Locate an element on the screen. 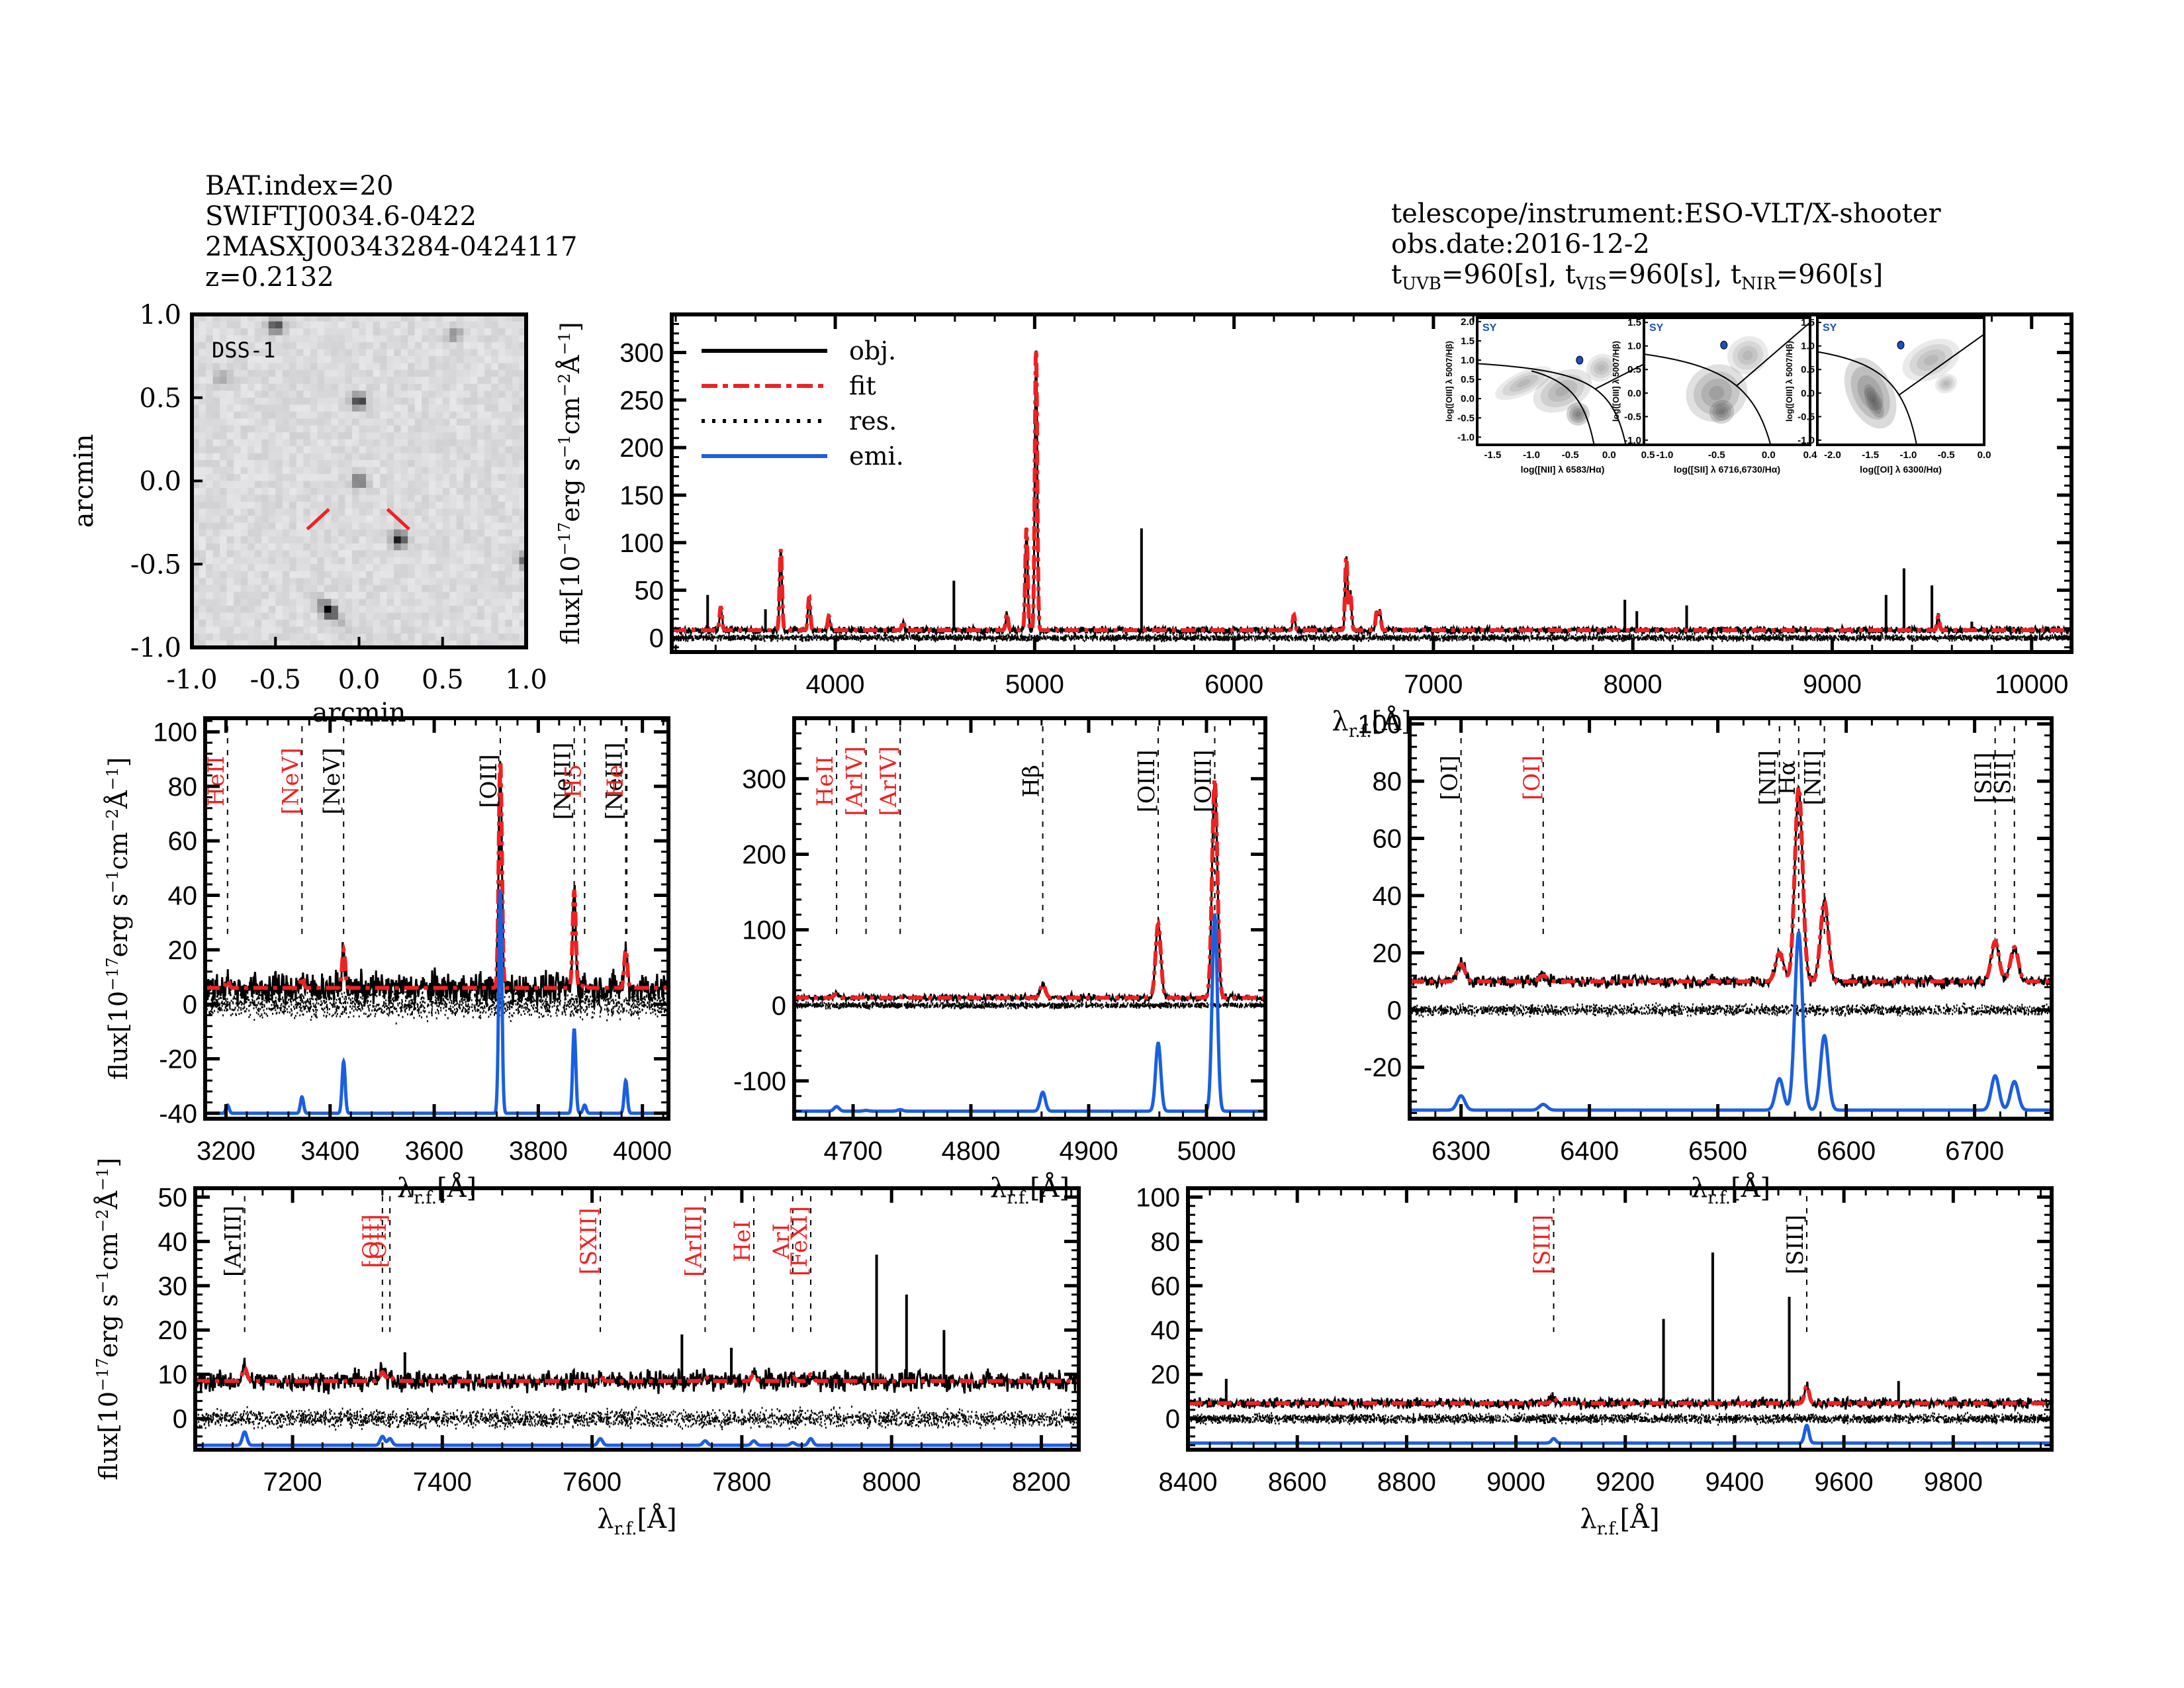 The width and height of the screenshot is (2184, 1688). x-axis-label: λr.f.[Å] is located at coordinates (1371, 723).